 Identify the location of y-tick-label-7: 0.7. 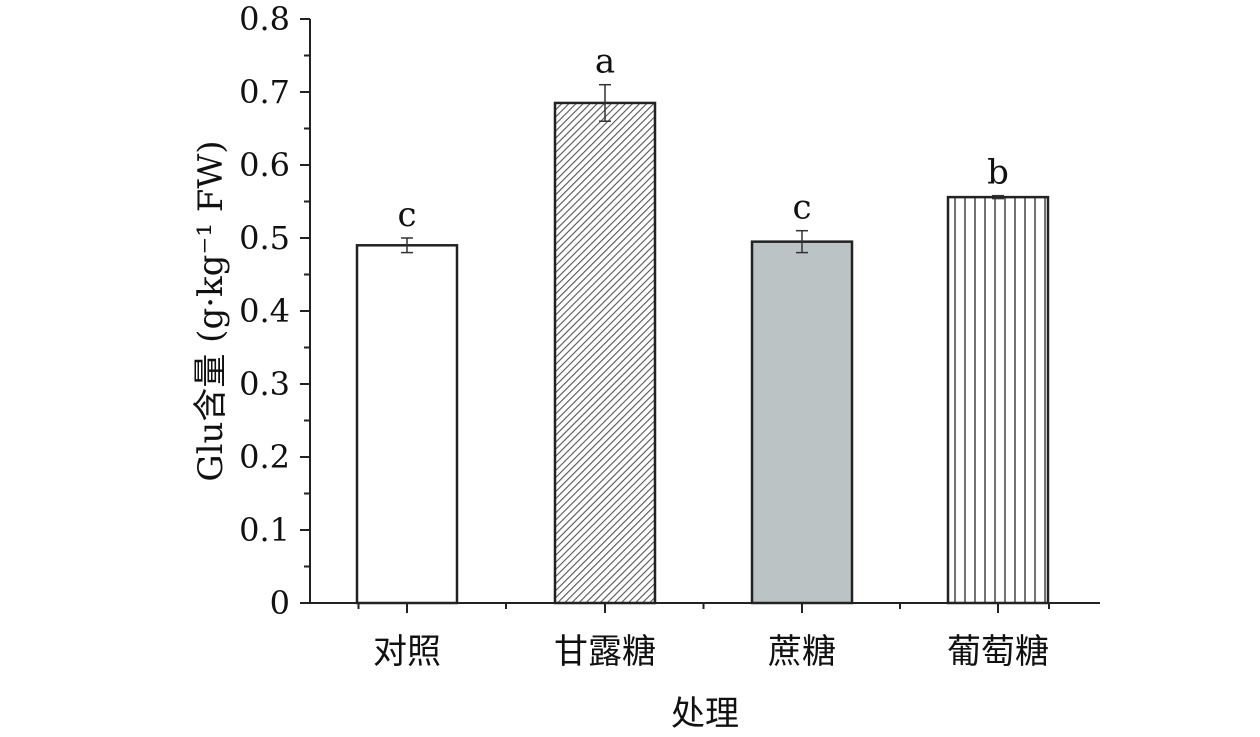
(264, 92).